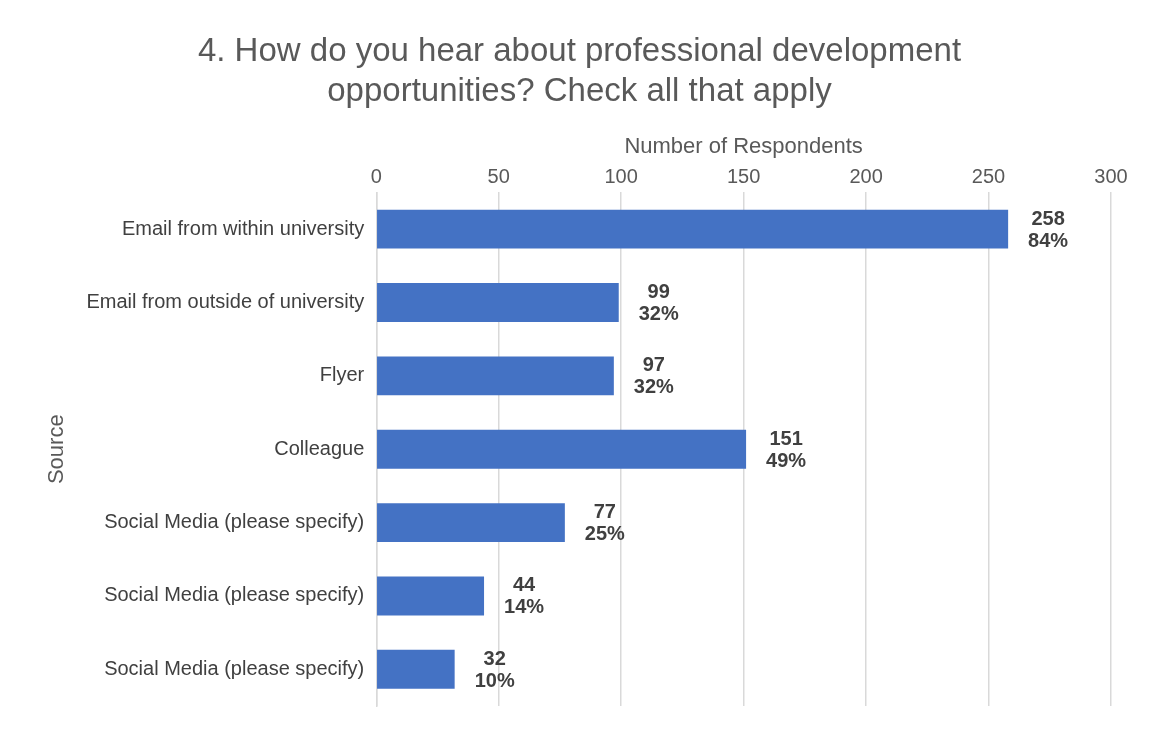  Describe the element at coordinates (319, 447) in the screenshot. I see `y-tick-label: Colleague` at that location.